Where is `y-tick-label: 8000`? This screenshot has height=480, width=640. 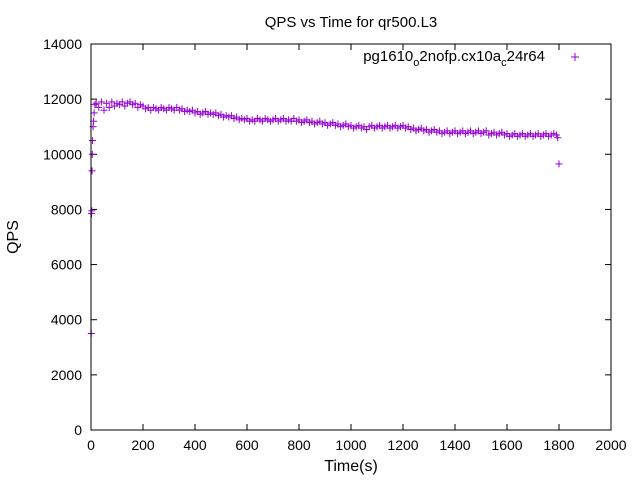 y-tick-label: 8000 is located at coordinates (66, 209).